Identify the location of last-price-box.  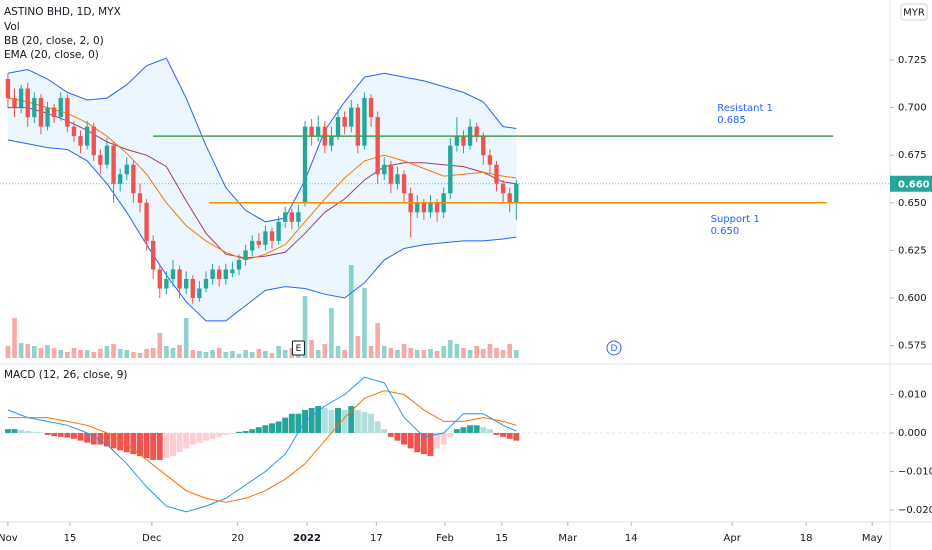
(911, 183).